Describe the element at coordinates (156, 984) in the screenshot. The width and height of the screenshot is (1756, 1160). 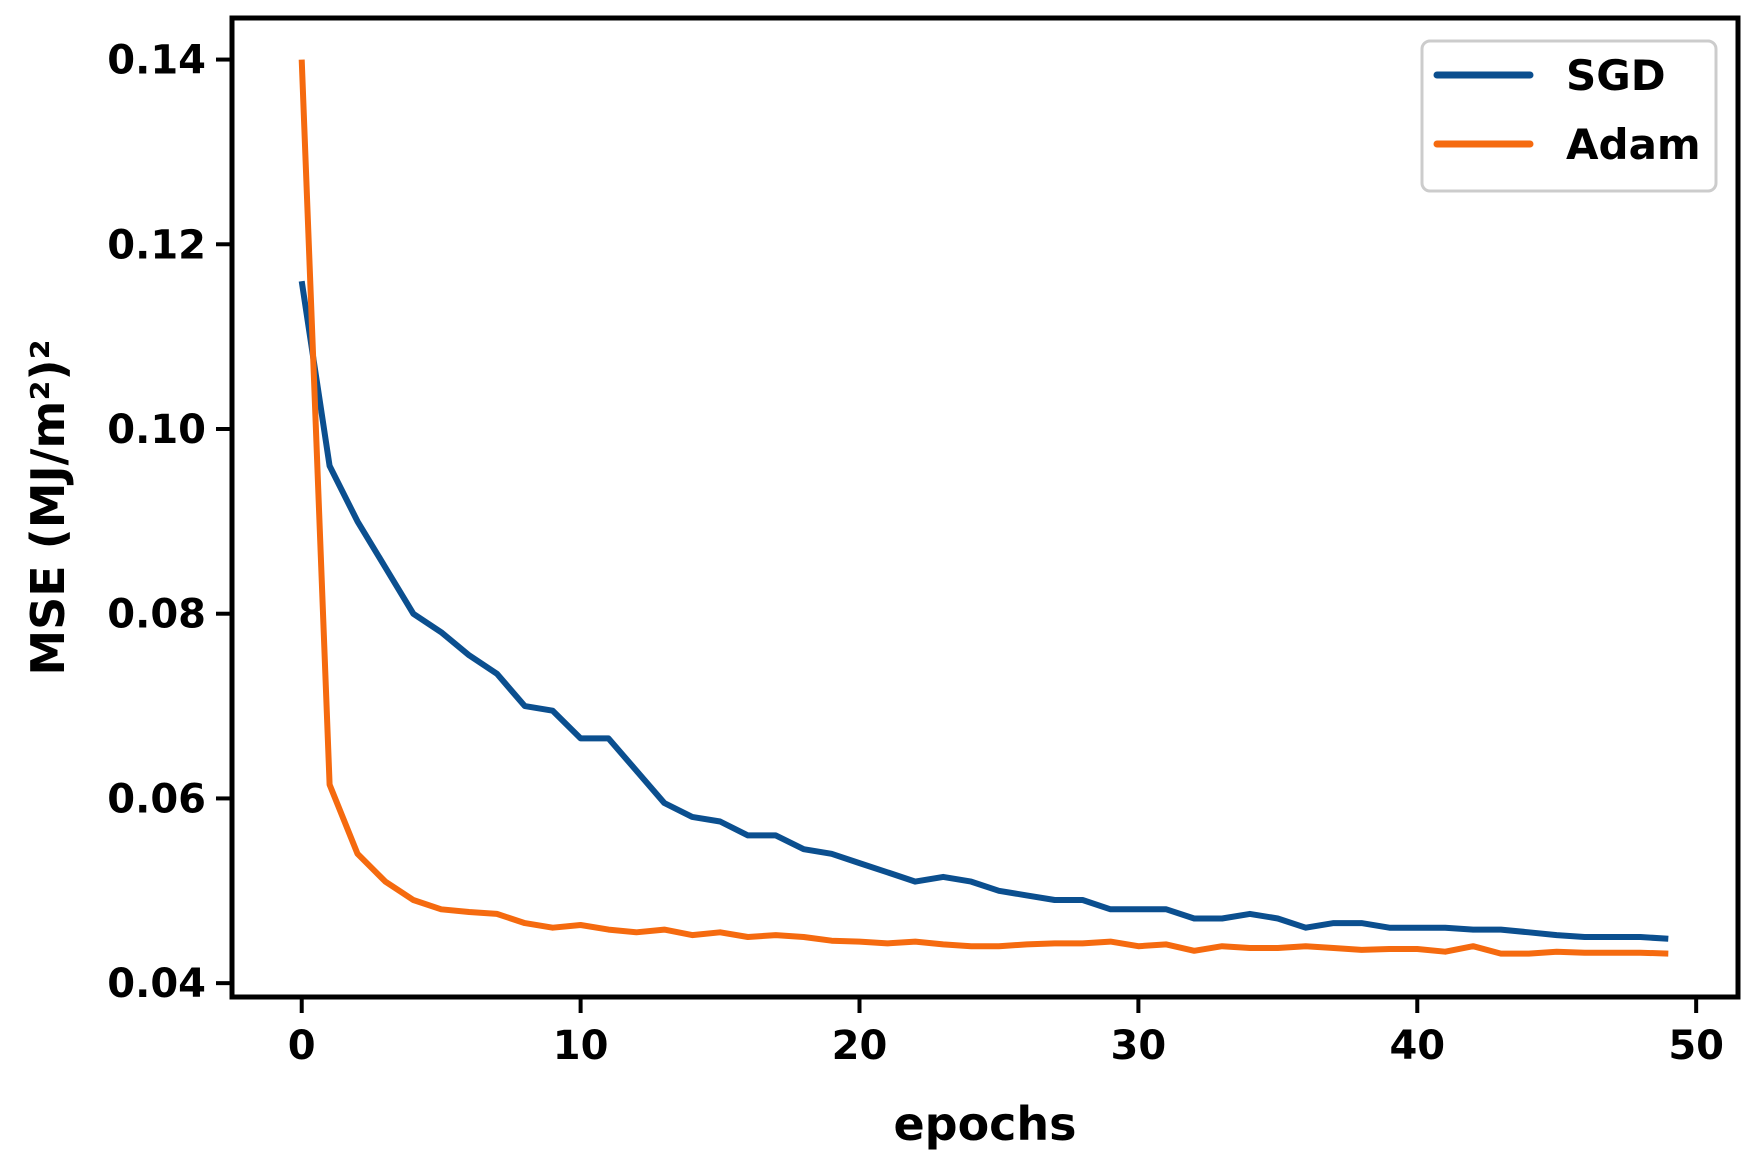
I see `y-tick-label: 0.04` at that location.